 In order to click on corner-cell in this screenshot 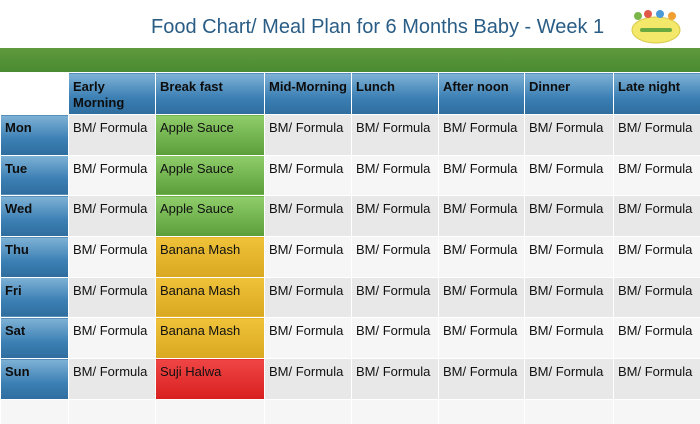, I will do `click(34, 93)`.